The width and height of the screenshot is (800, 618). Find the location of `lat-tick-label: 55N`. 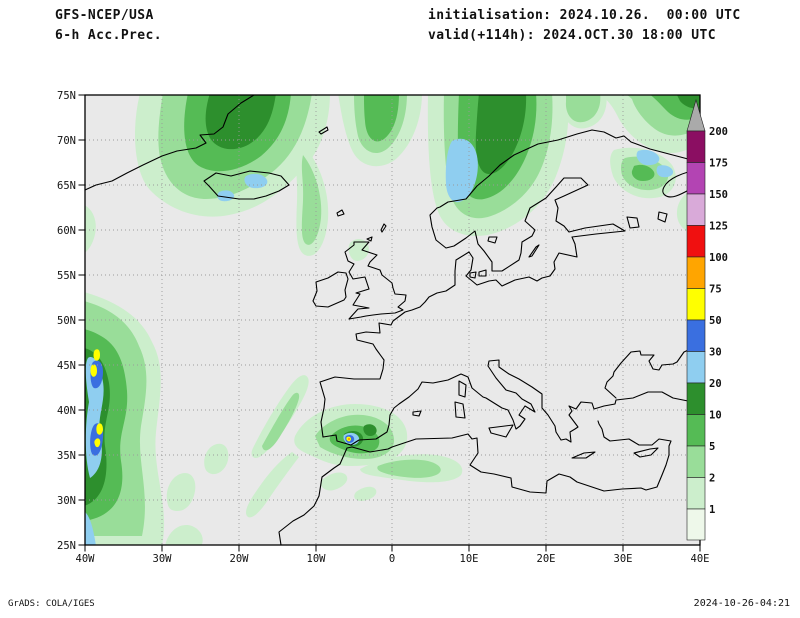

lat-tick-label: 55N is located at coordinates (66, 276).